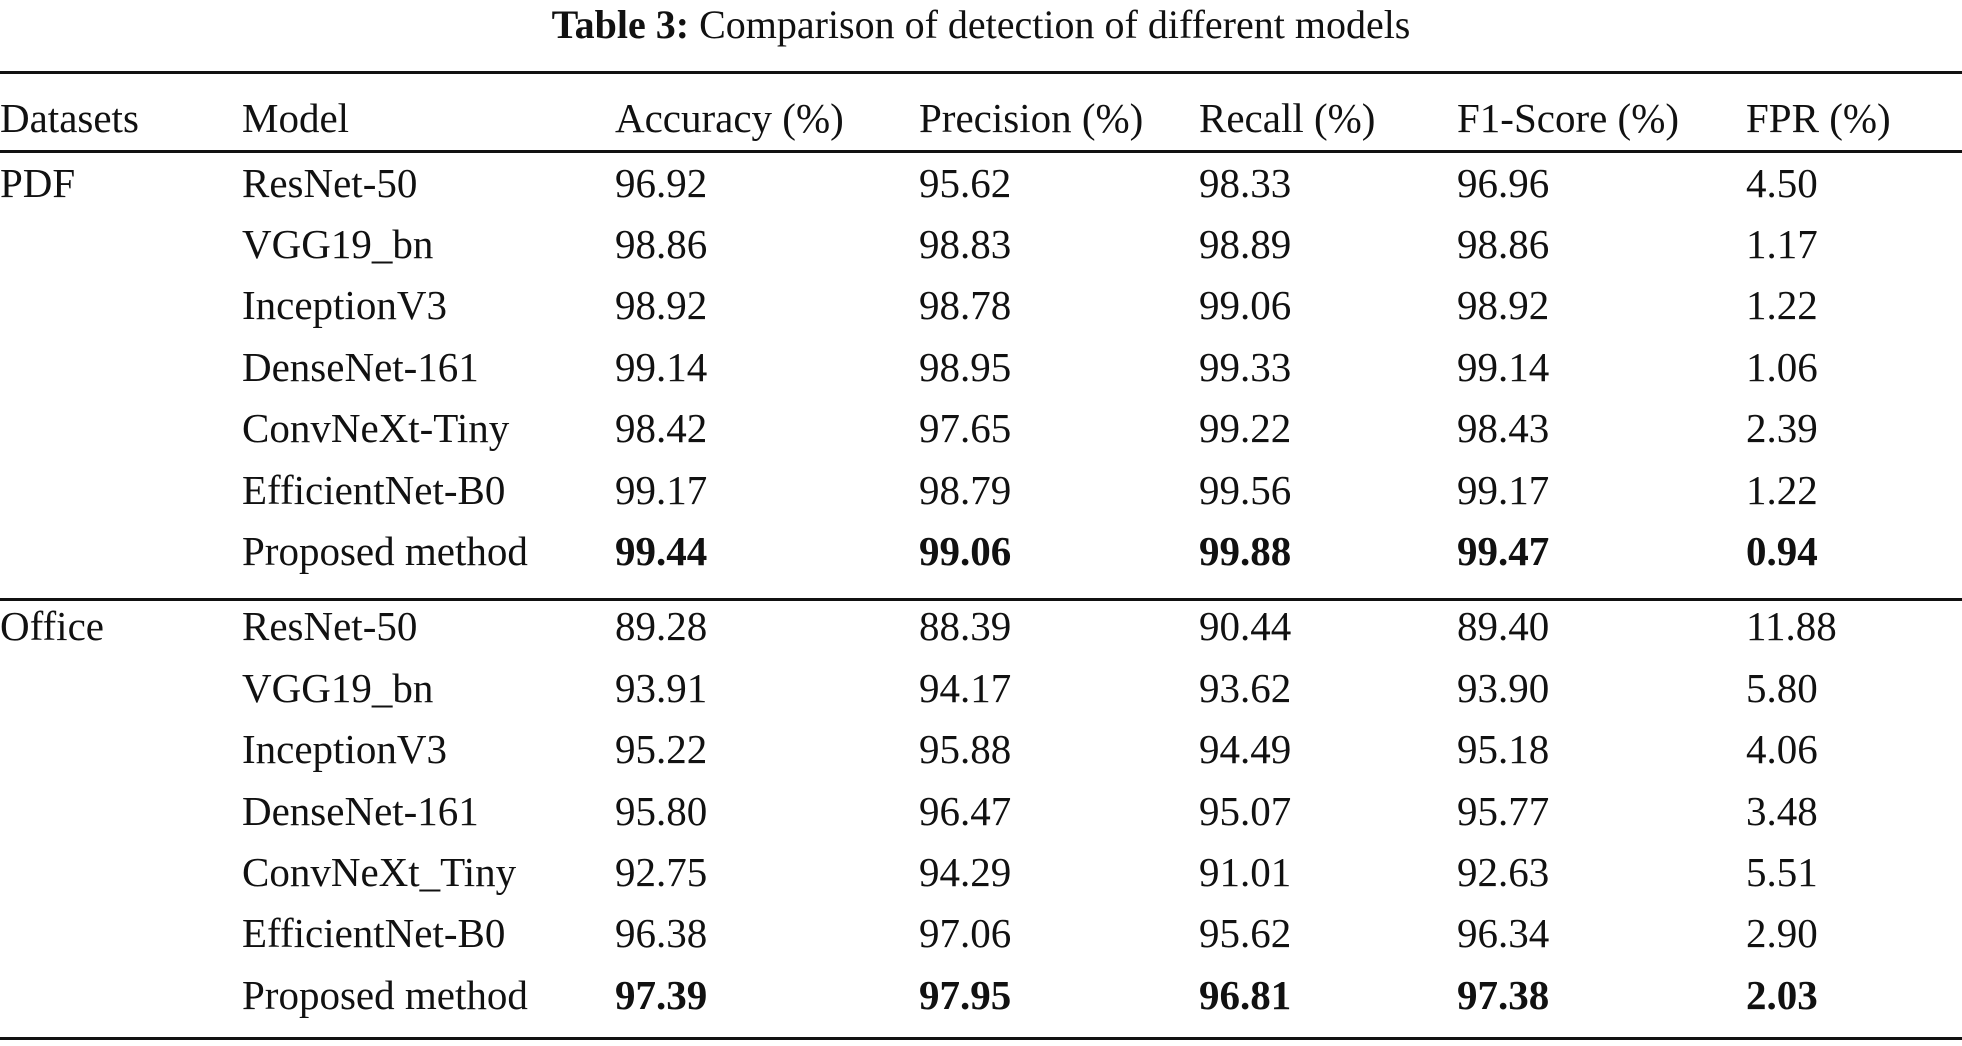  I want to click on recall-cell: 95.62, so click(1245, 933).